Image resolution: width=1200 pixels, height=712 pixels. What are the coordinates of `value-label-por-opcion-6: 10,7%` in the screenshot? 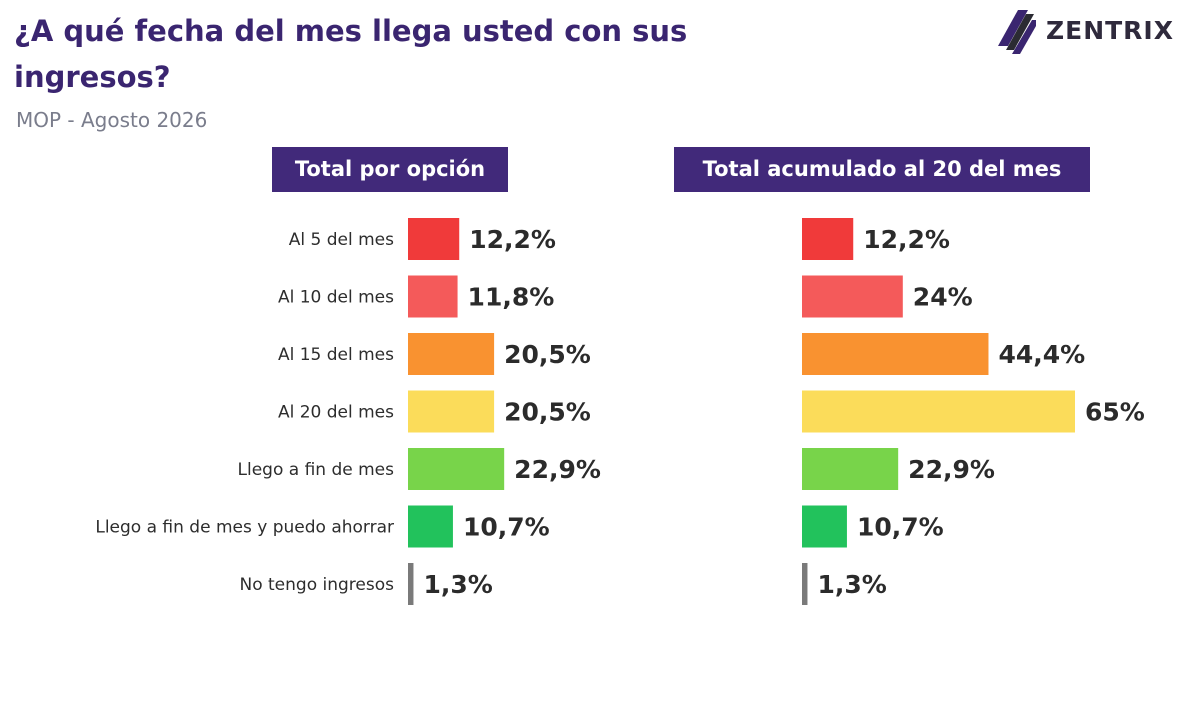 It's located at (506, 527).